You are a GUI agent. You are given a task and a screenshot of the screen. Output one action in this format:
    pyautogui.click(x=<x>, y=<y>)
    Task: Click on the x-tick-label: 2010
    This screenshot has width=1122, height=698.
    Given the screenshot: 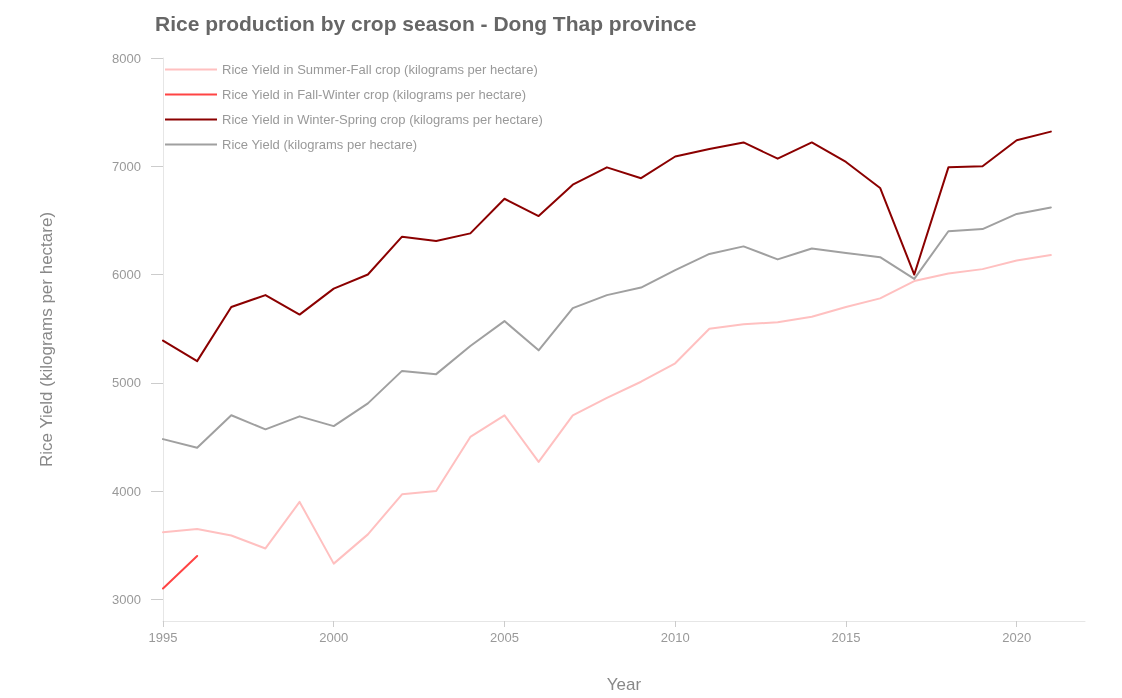 What is the action you would take?
    pyautogui.click(x=675, y=637)
    